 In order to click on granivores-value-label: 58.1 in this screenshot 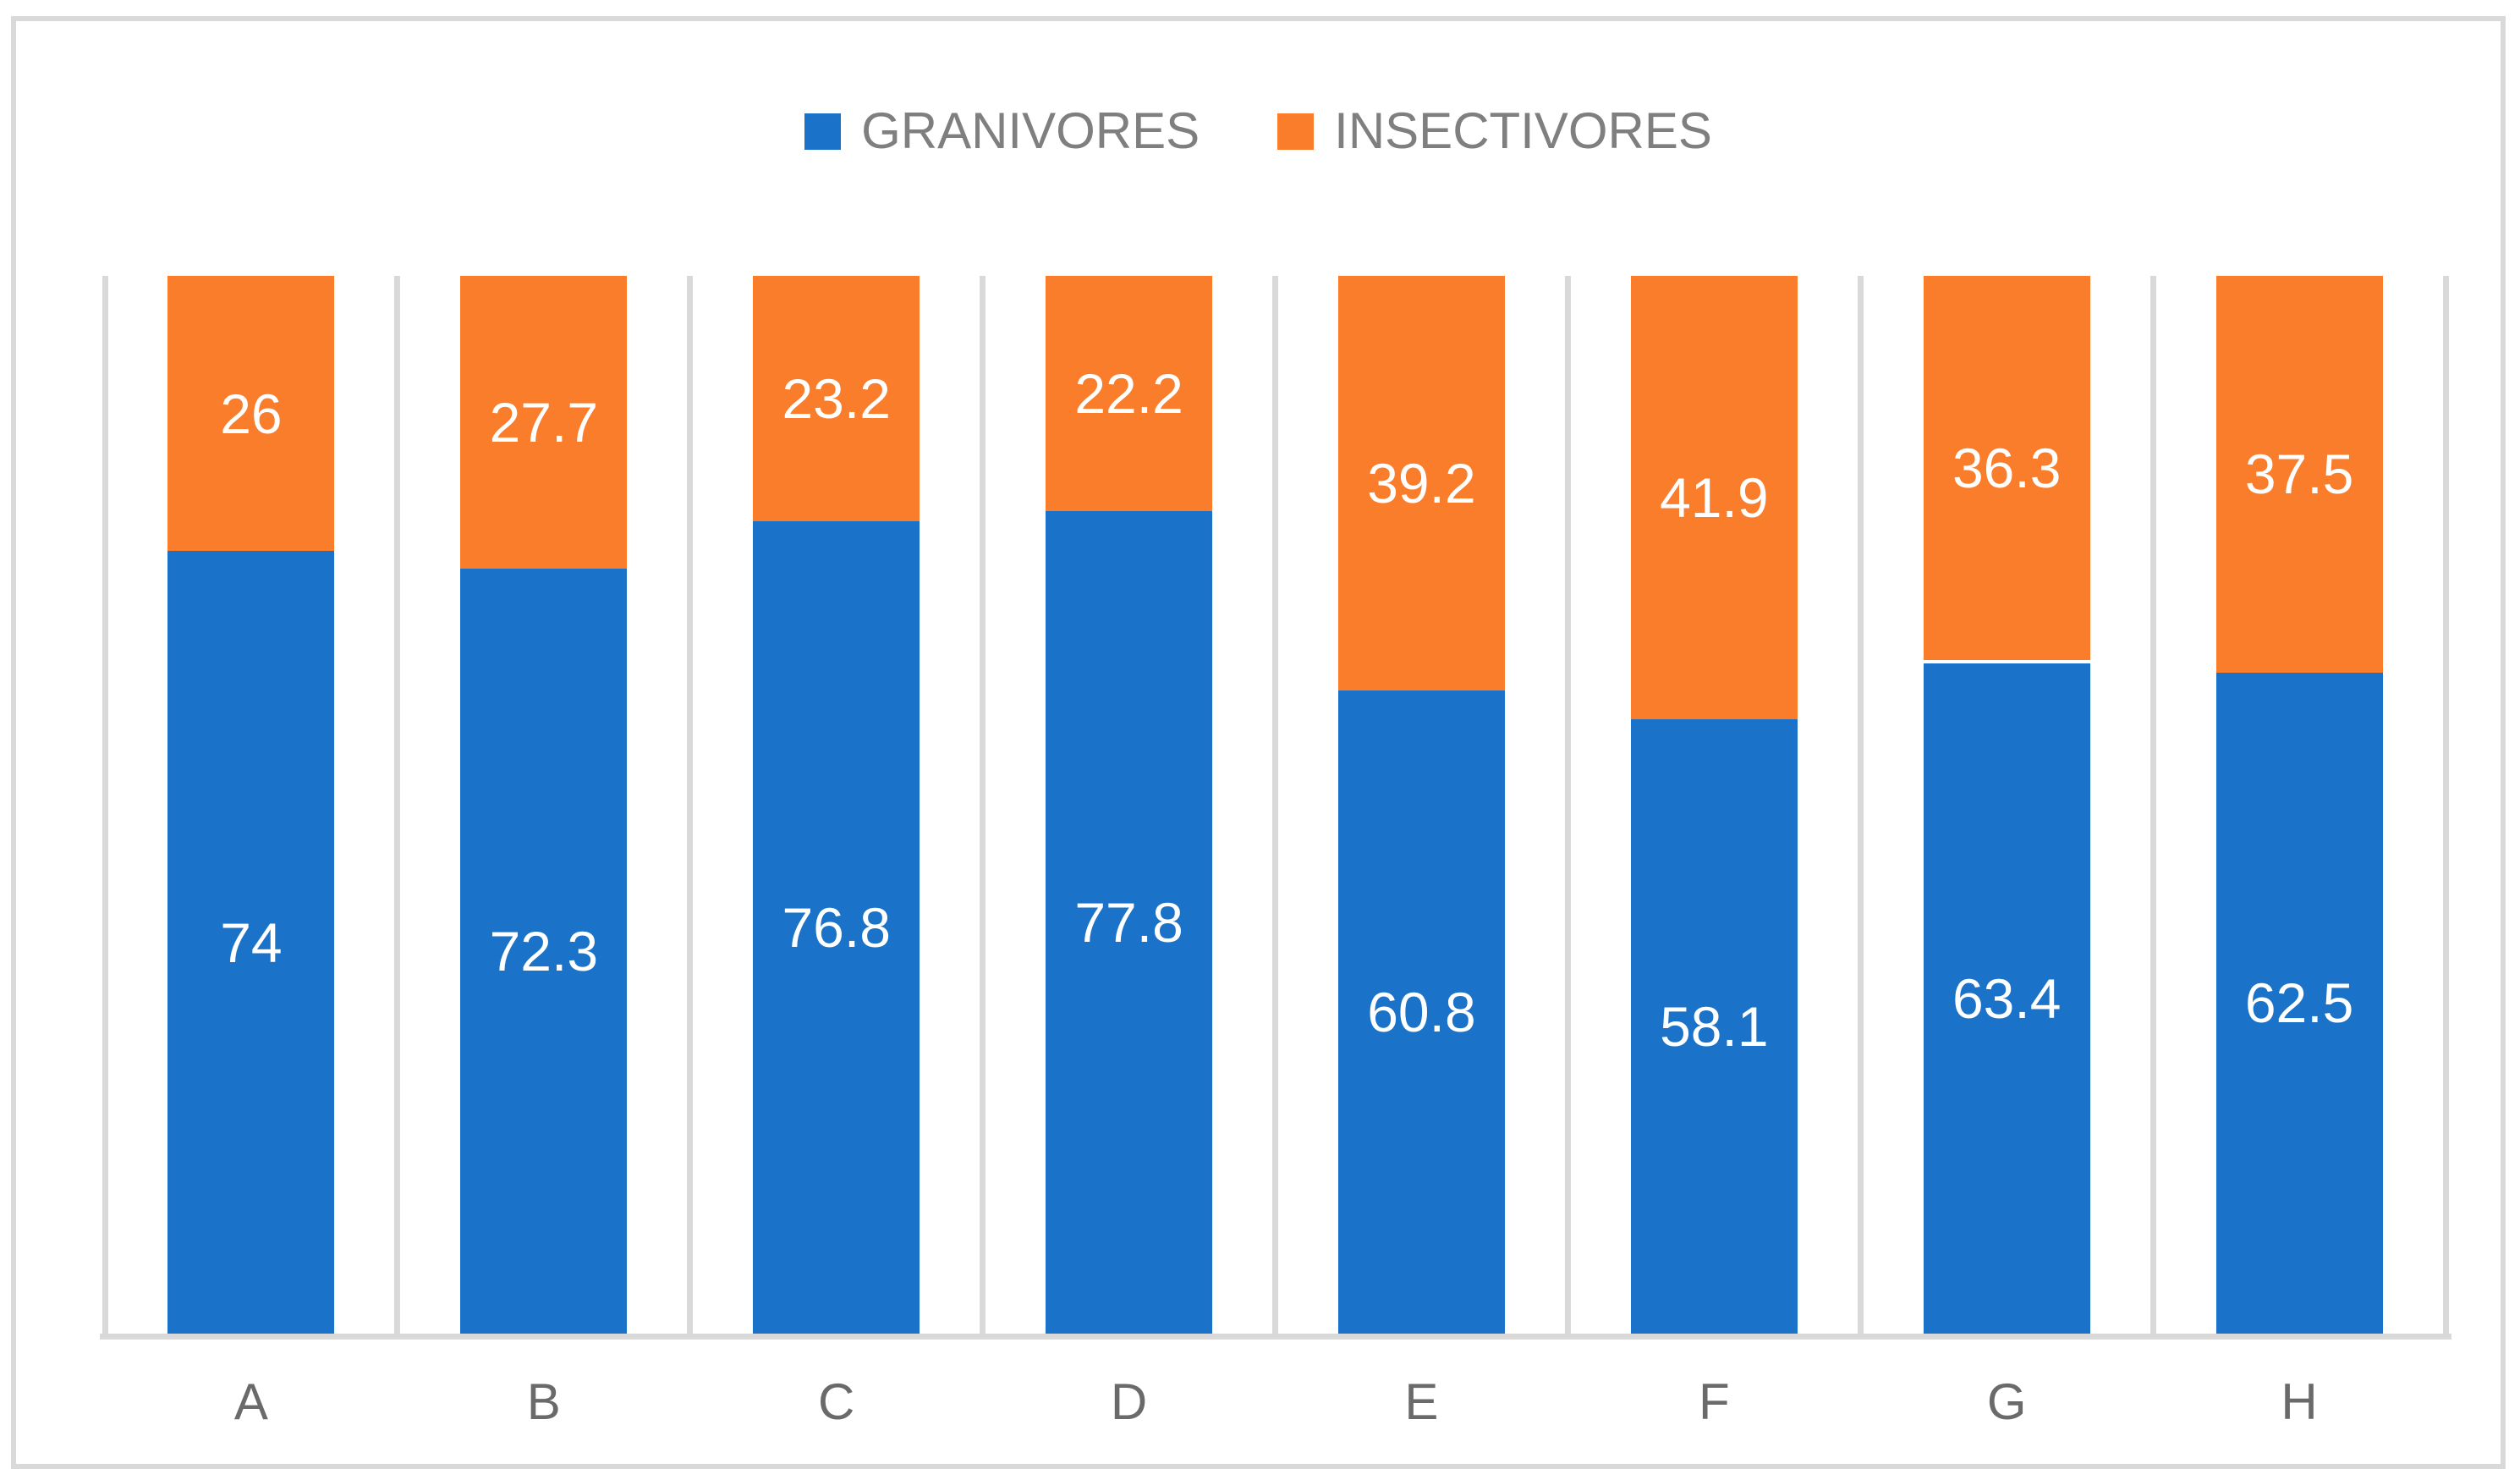, I will do `click(1714, 1026)`.